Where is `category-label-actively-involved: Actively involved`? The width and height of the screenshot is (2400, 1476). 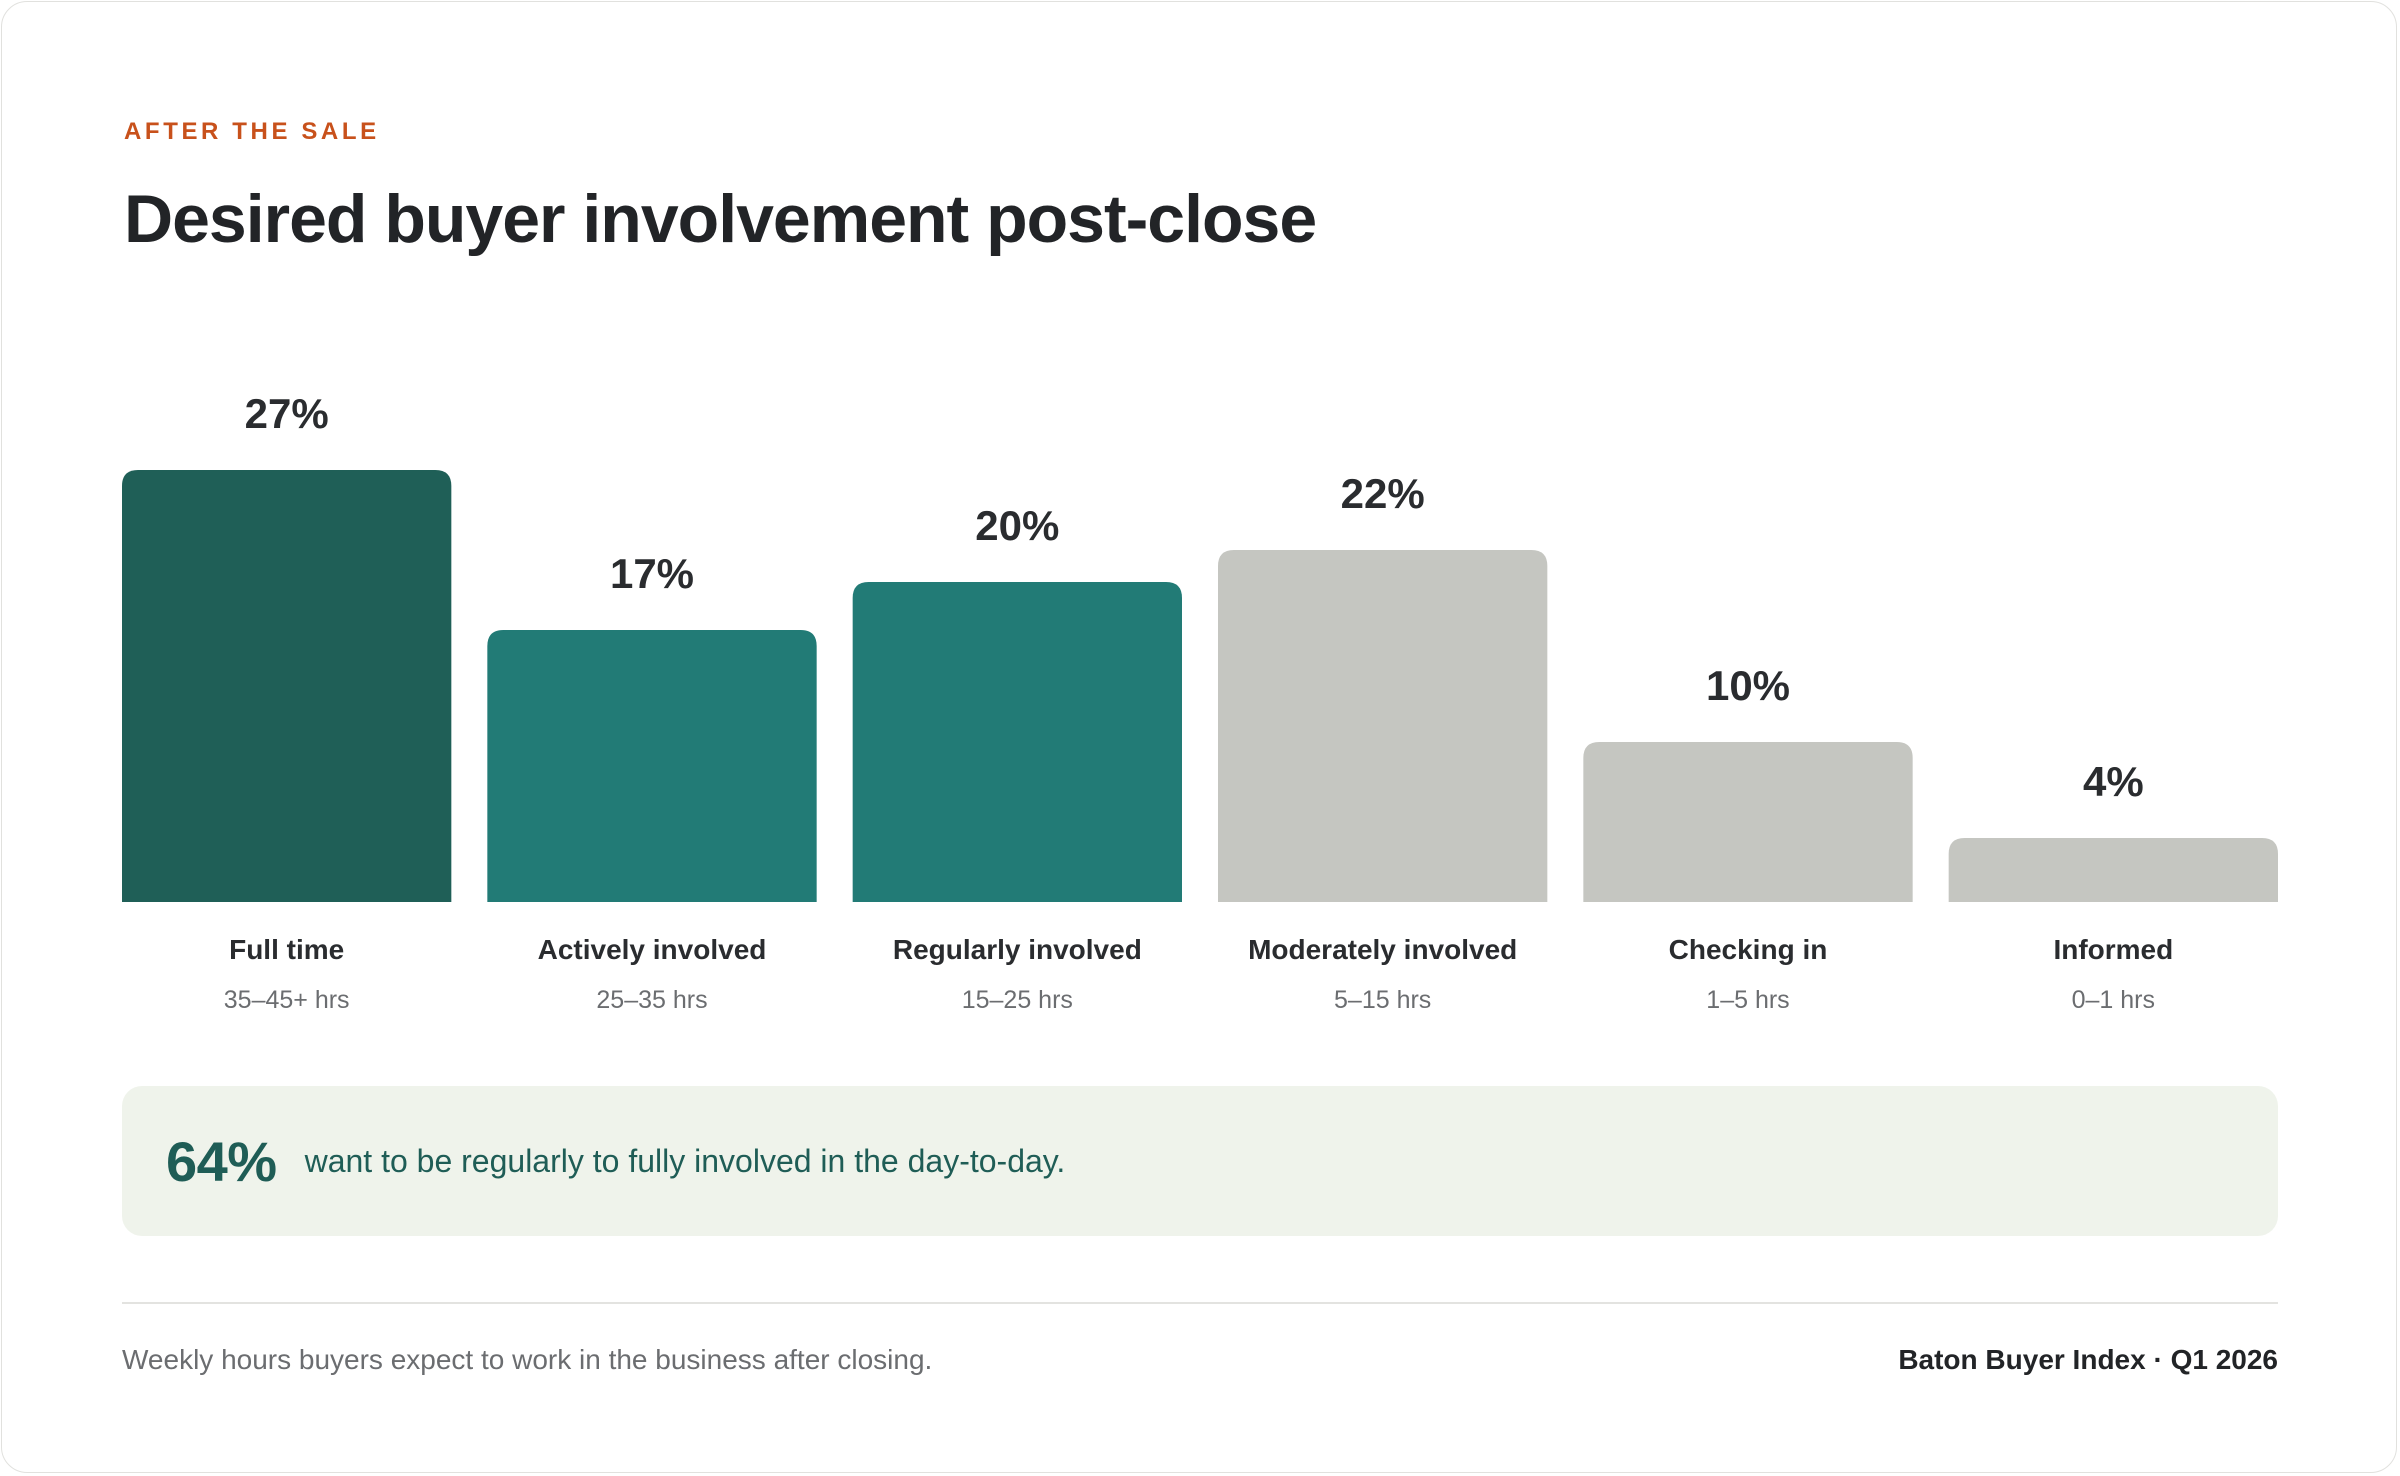
category-label-actively-involved: Actively involved is located at coordinates (652, 949).